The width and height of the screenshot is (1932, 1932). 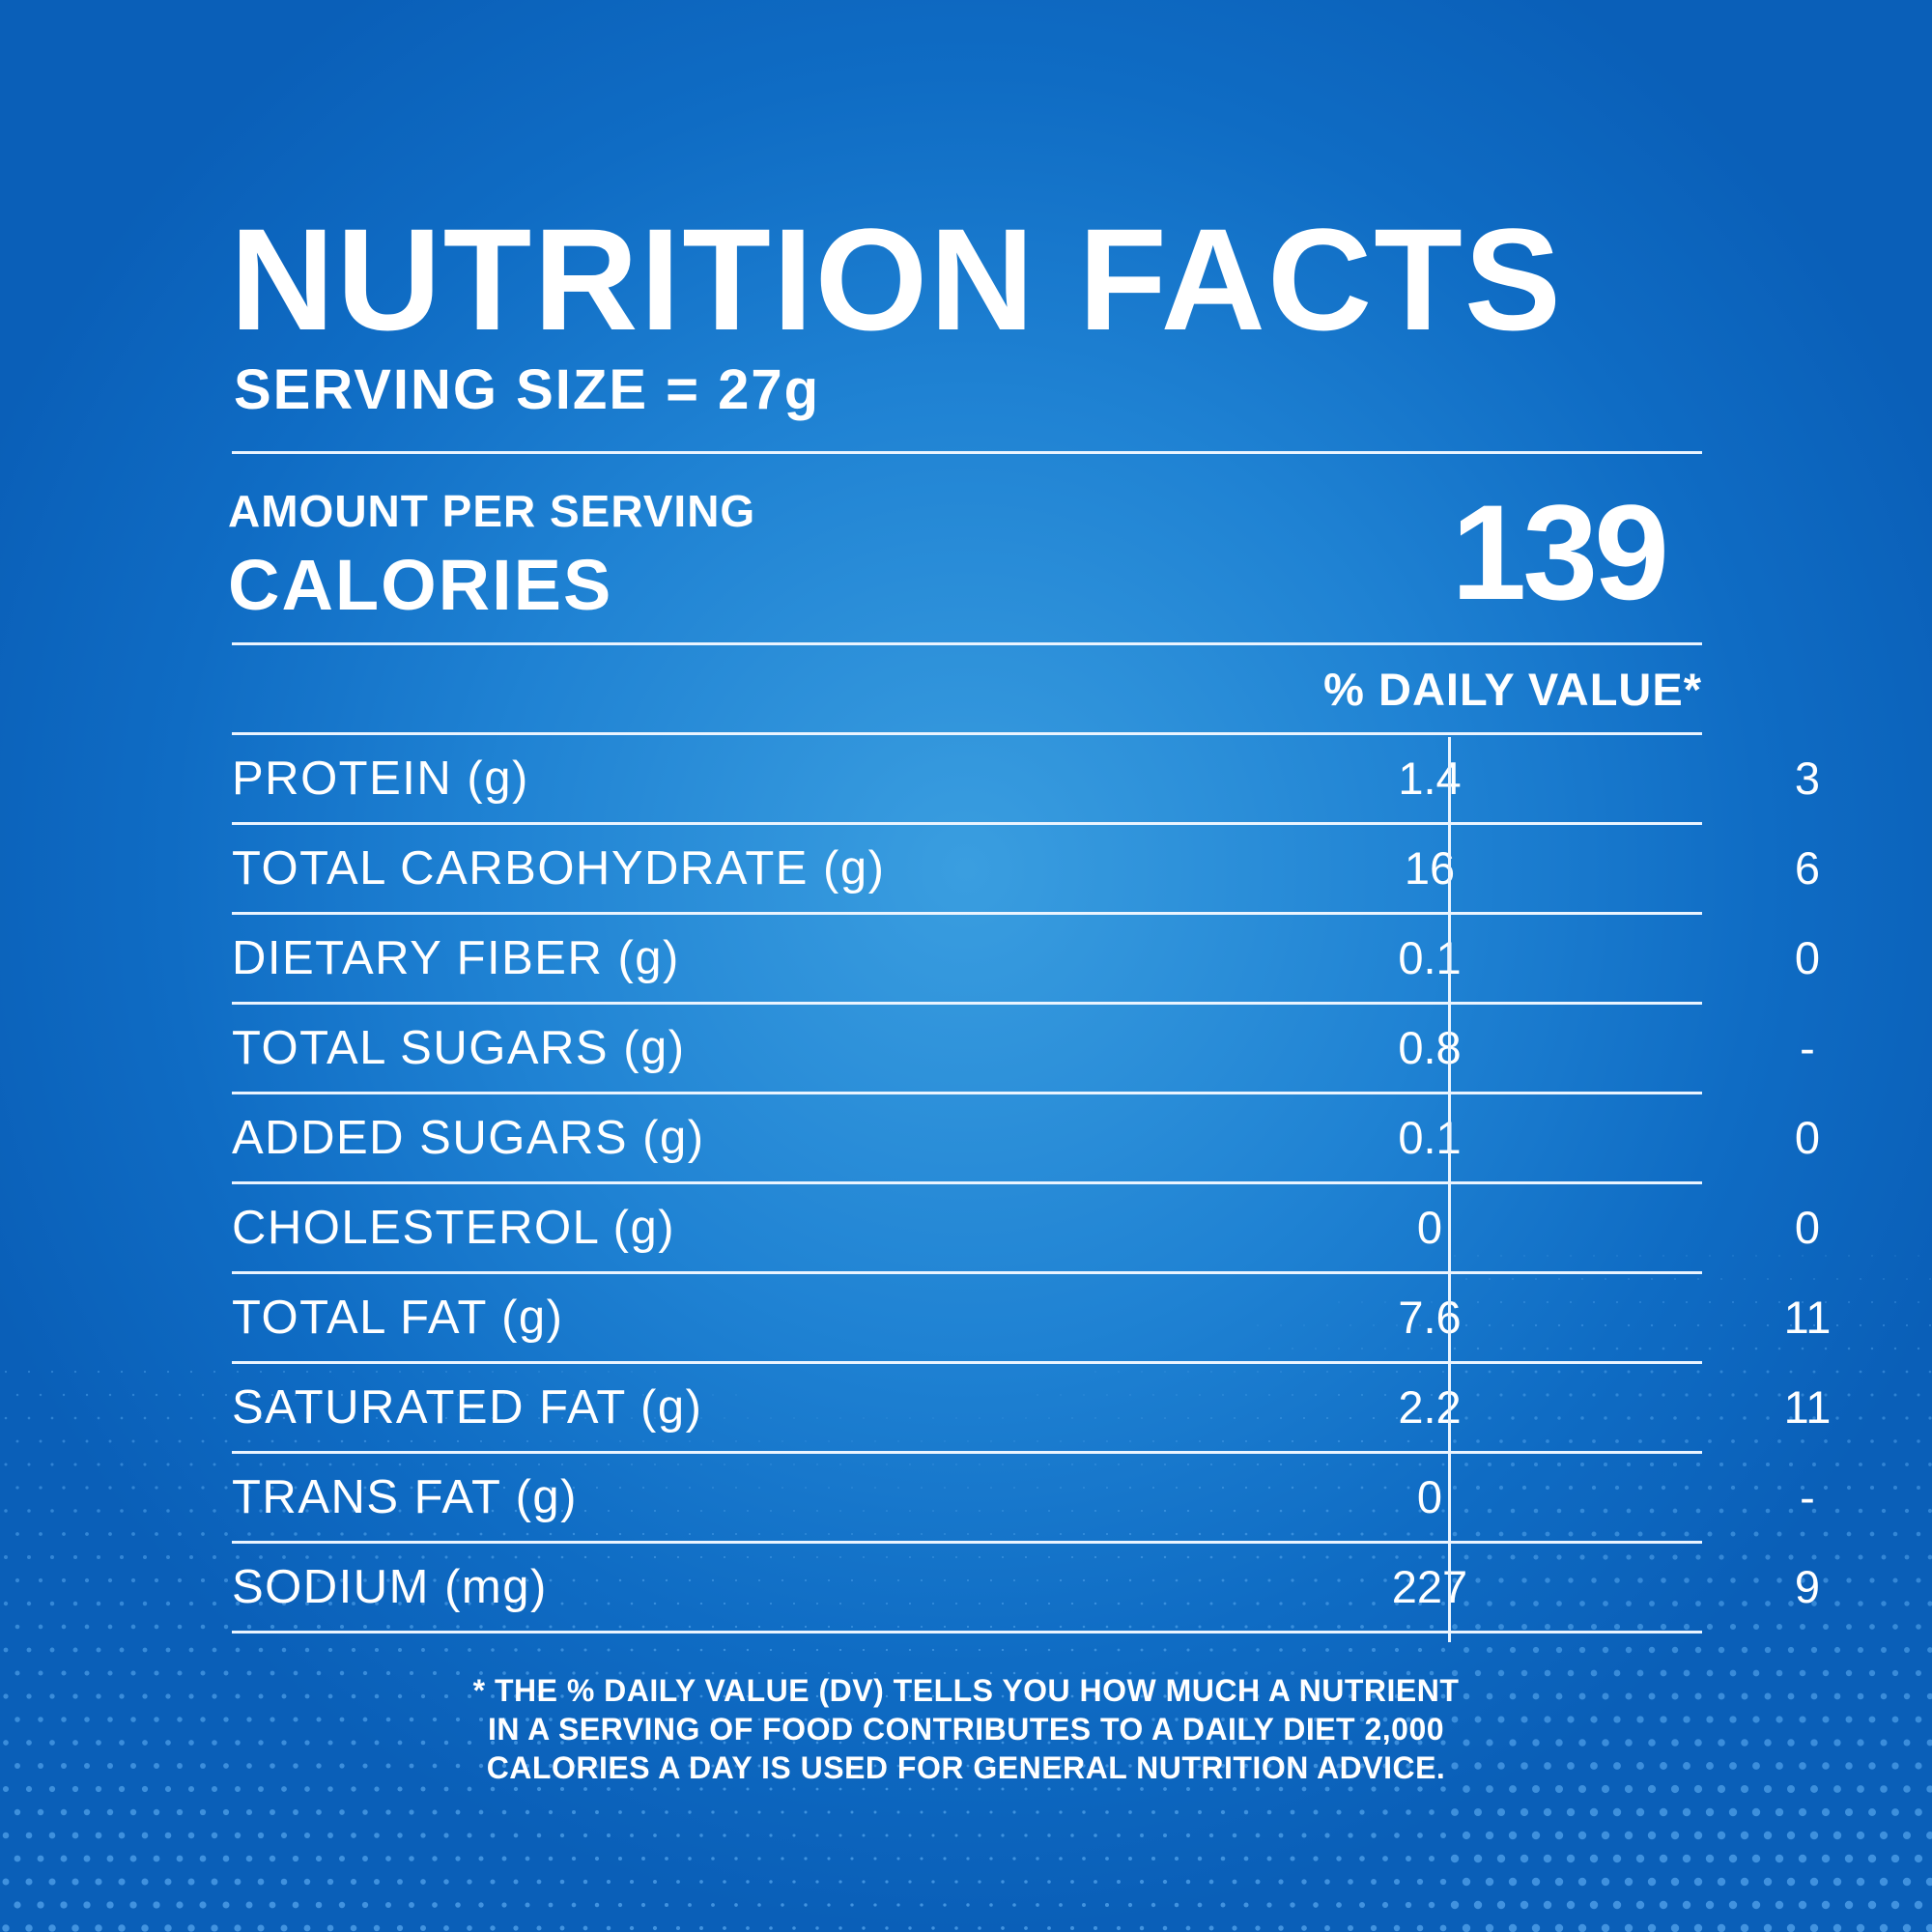 What do you see at coordinates (468, 1138) in the screenshot?
I see `nutrient-label: ADDED SUGARS (g)` at bounding box center [468, 1138].